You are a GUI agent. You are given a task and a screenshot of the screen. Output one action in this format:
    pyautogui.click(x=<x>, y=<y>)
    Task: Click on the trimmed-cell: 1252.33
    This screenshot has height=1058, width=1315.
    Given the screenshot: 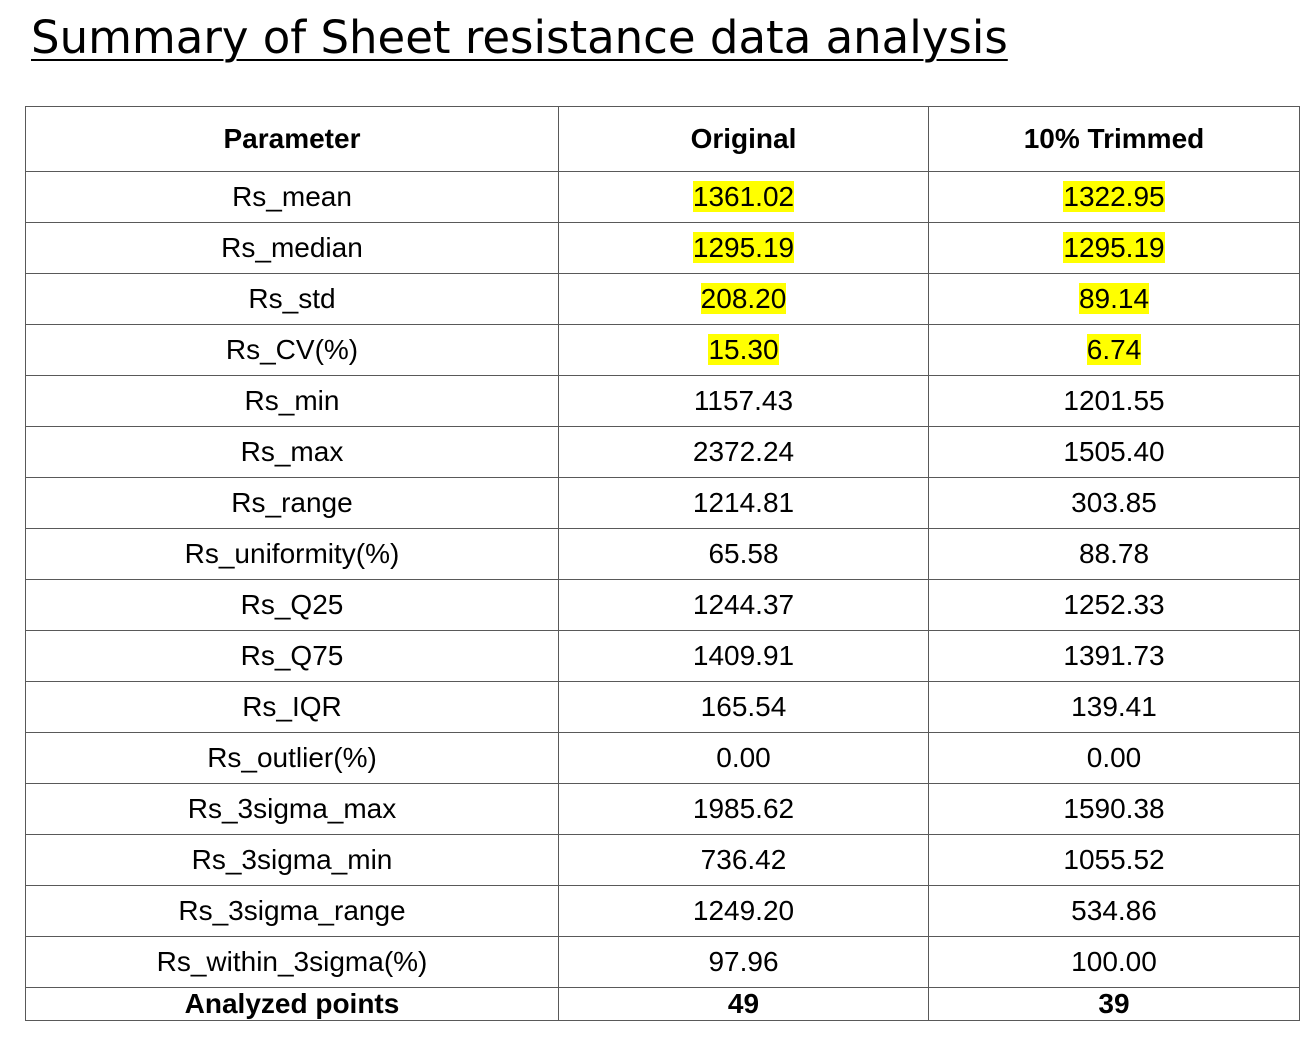 What is the action you would take?
    pyautogui.click(x=1114, y=605)
    